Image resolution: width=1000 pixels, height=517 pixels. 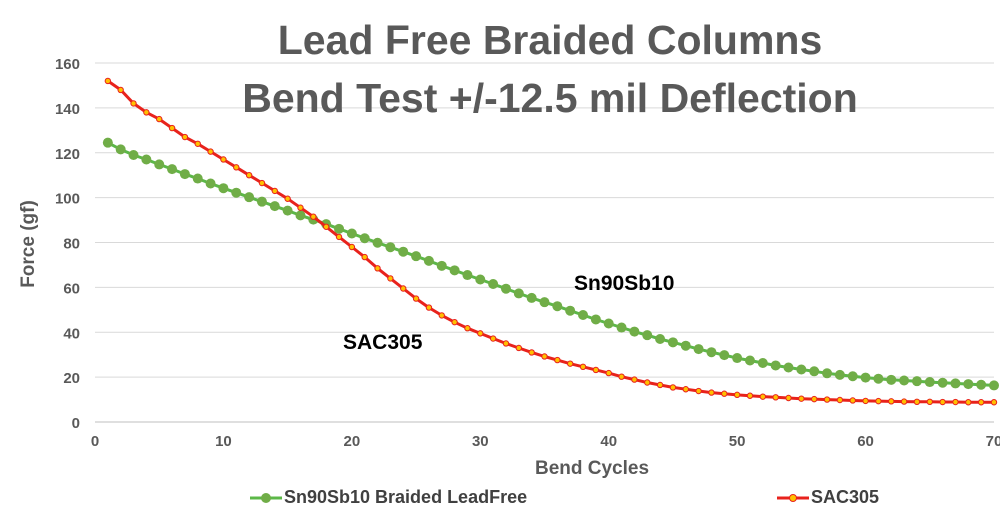 I want to click on x-tick-label: 60, so click(x=865, y=441).